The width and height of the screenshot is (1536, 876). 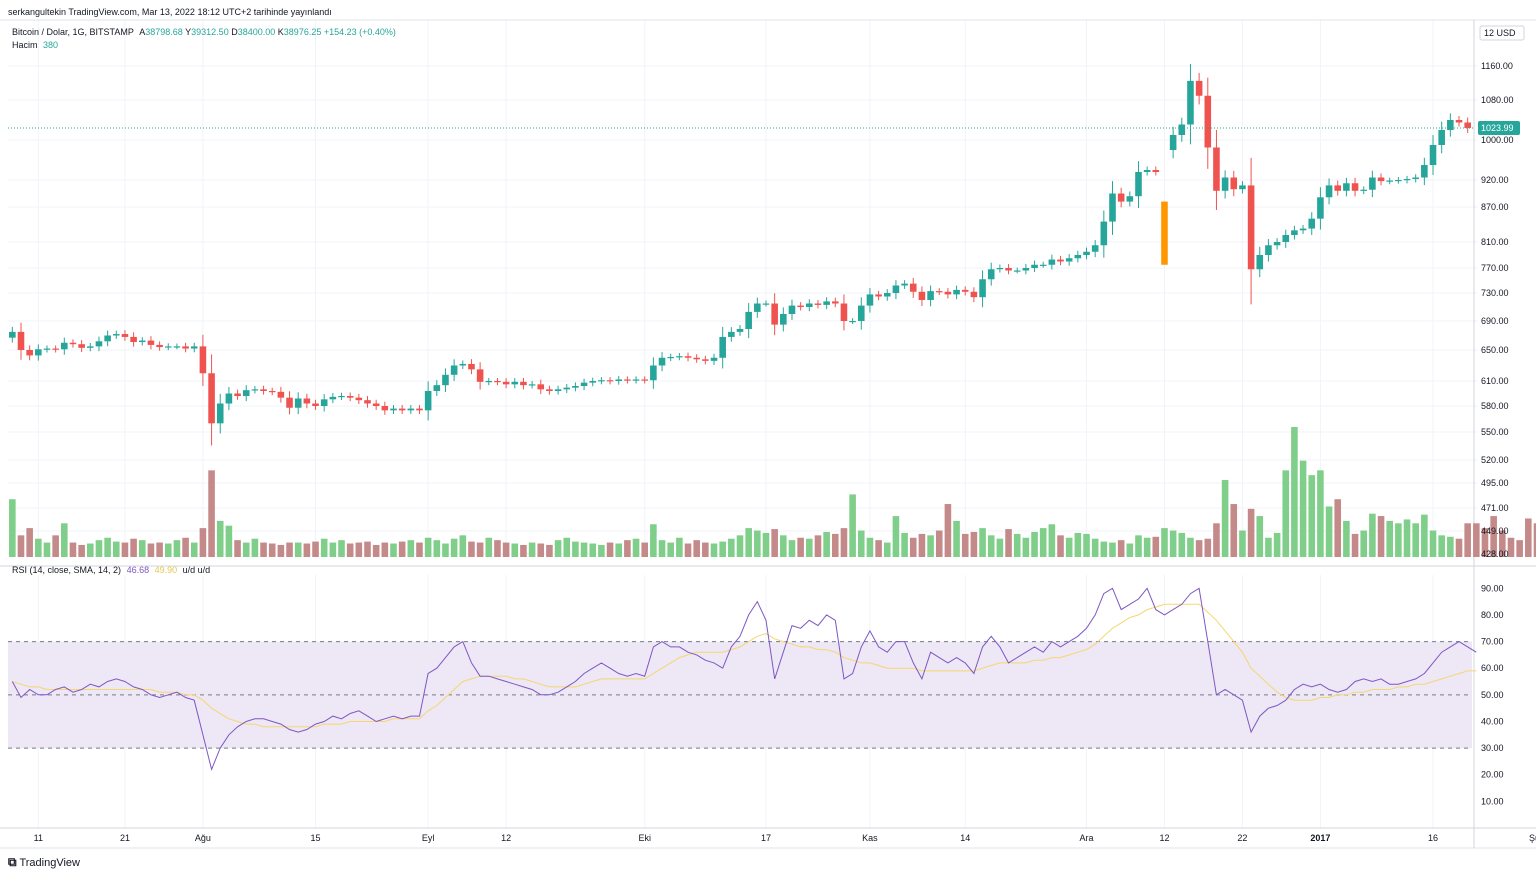 I want to click on symbol-line: Bitcoin / Dolar, 1G, BITSTAMP, so click(x=73, y=32).